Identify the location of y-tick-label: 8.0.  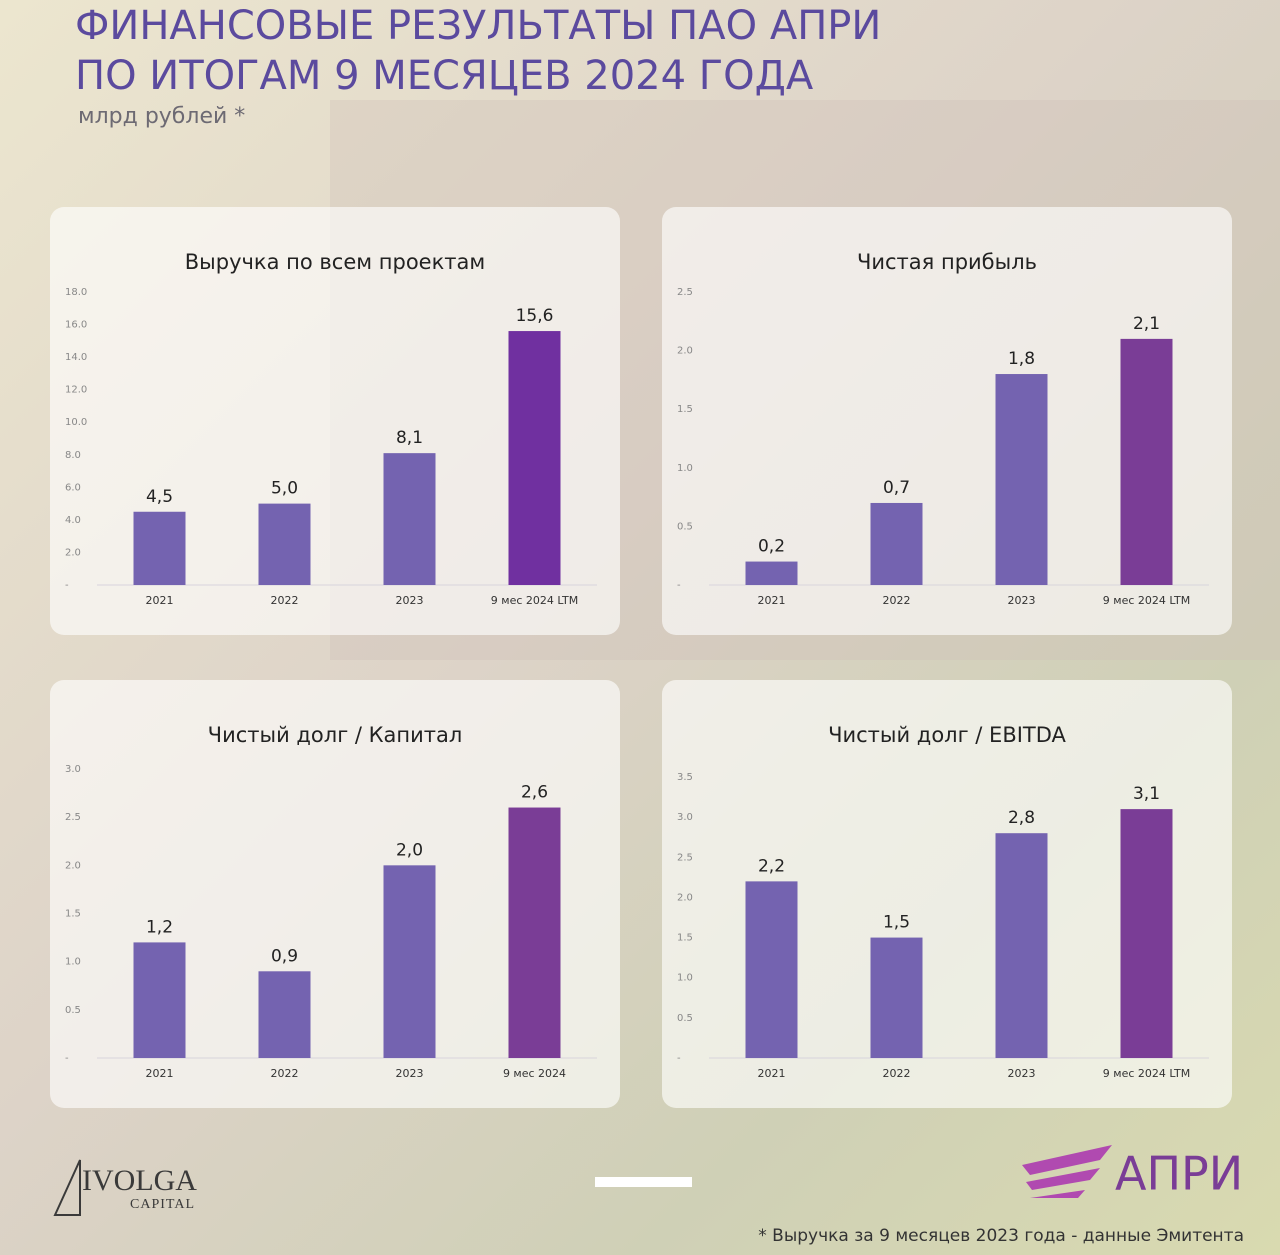
(73, 455).